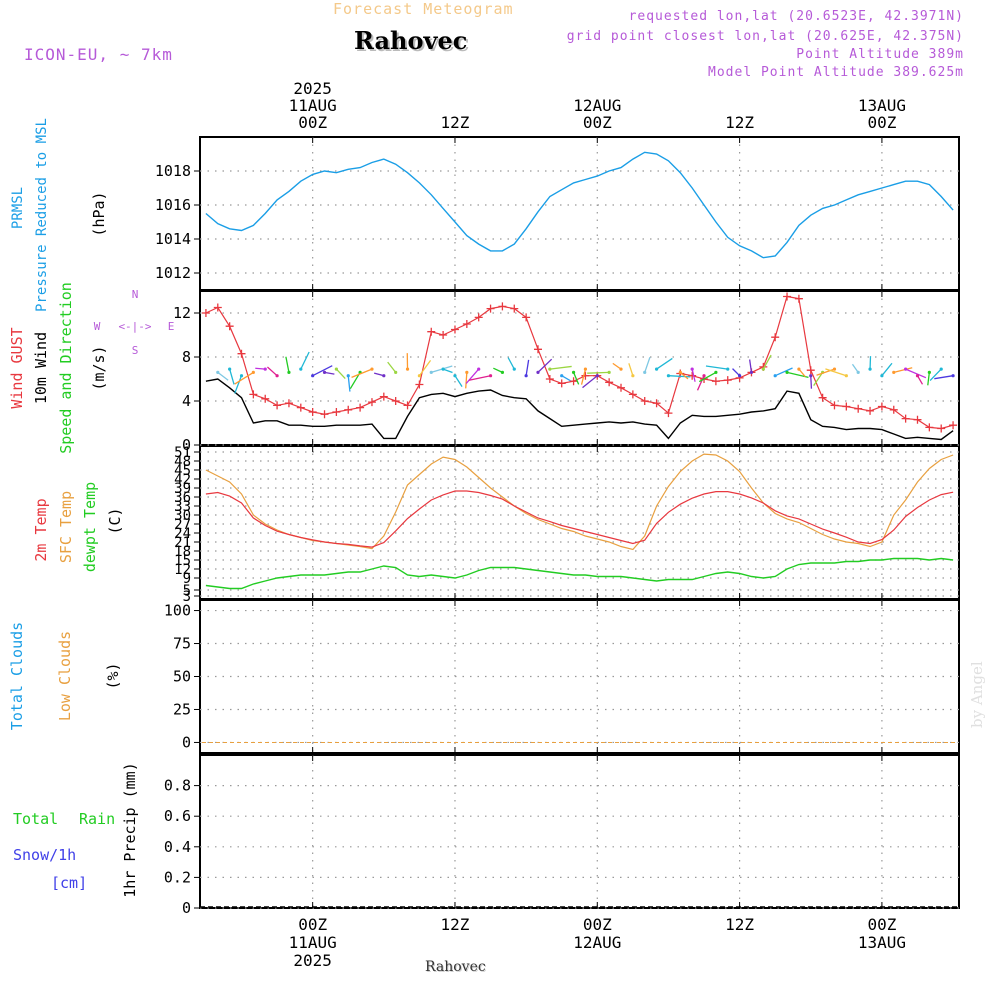 The image size is (1000, 1000). Describe the element at coordinates (182, 471) in the screenshot. I see `y-tick-label: 45` at that location.